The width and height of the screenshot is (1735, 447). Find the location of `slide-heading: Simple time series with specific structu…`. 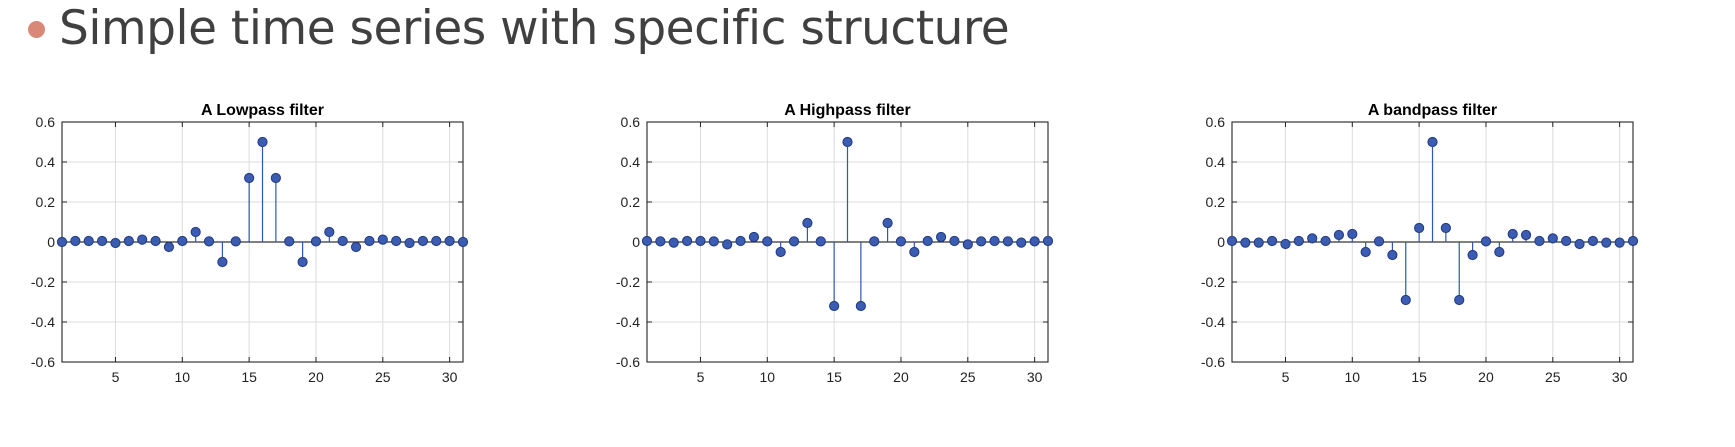

slide-heading: Simple time series with specific structu… is located at coordinates (519, 28).